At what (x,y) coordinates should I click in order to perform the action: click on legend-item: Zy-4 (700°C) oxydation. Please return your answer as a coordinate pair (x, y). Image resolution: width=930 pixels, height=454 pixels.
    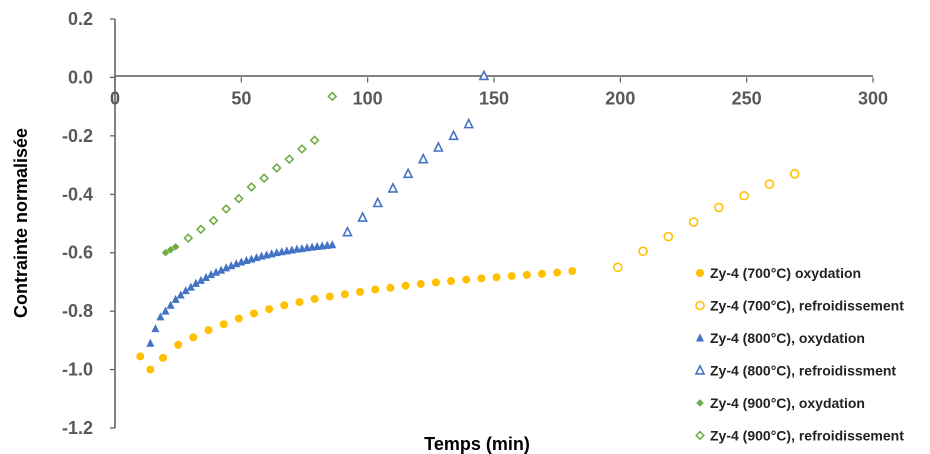
    Looking at the image, I should click on (778, 273).